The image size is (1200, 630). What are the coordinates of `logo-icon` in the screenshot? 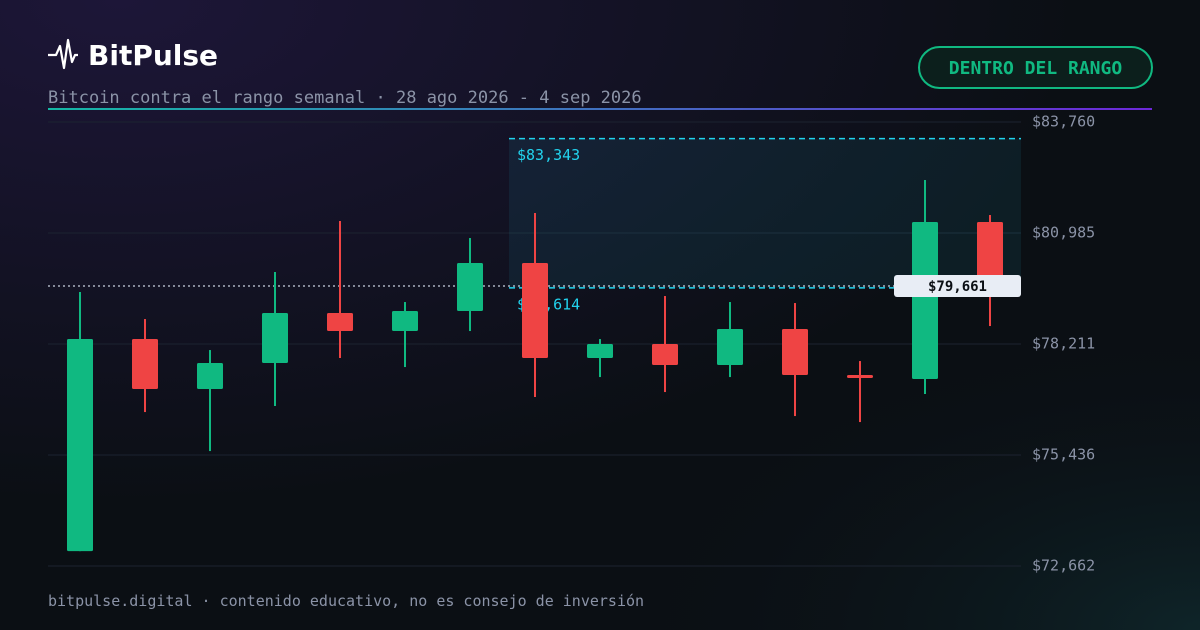 It's located at (63, 54).